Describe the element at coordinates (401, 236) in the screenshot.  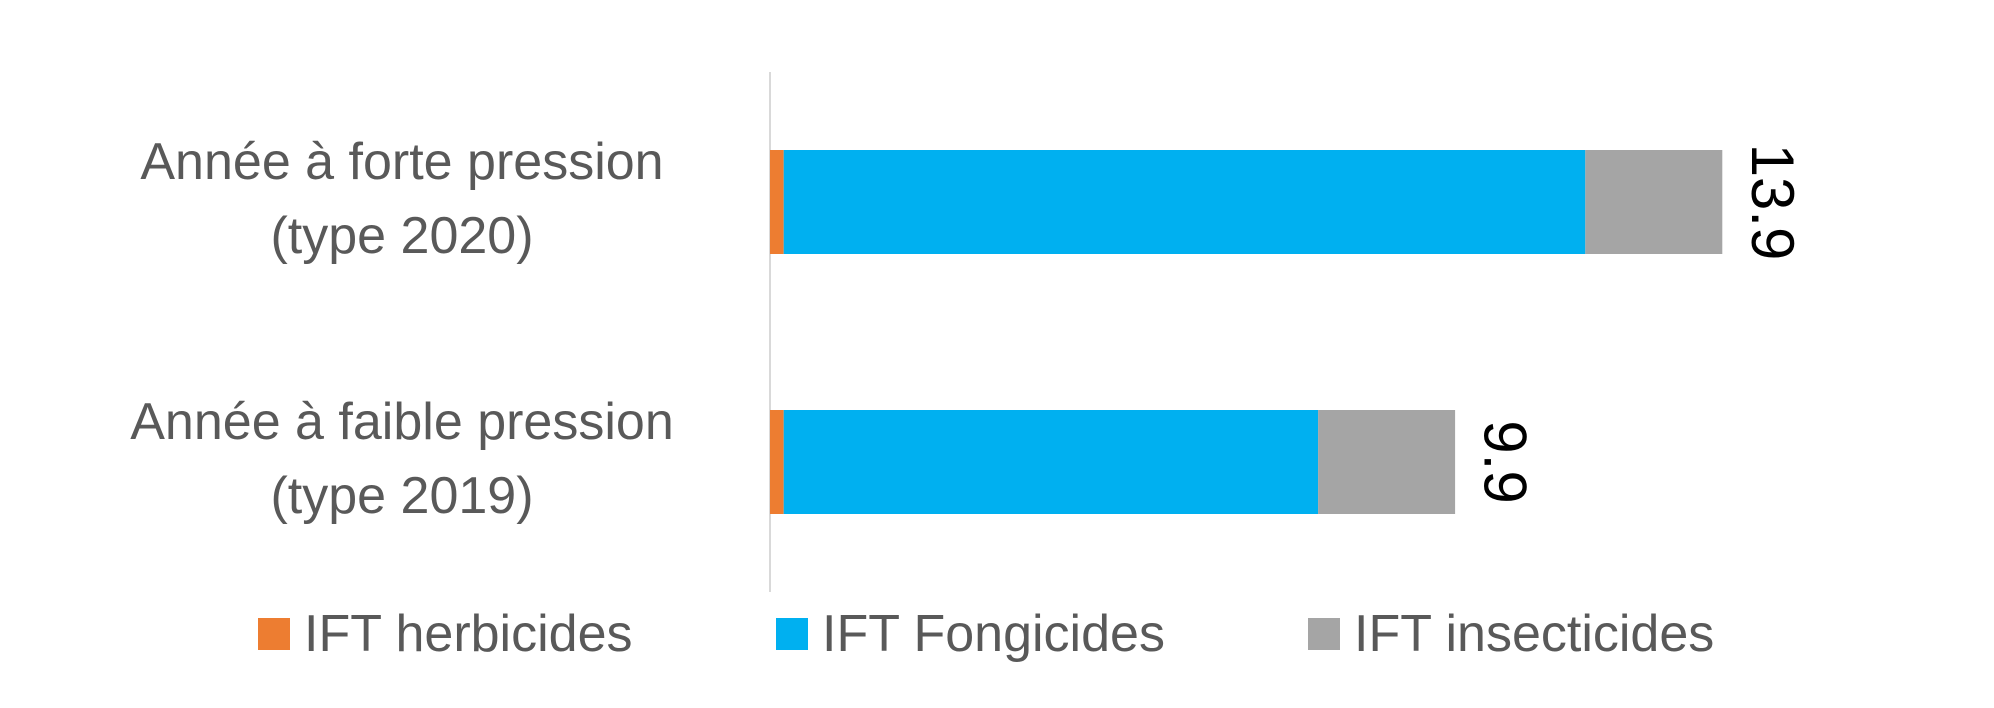
I see `category-label-line: (type 2020)` at that location.